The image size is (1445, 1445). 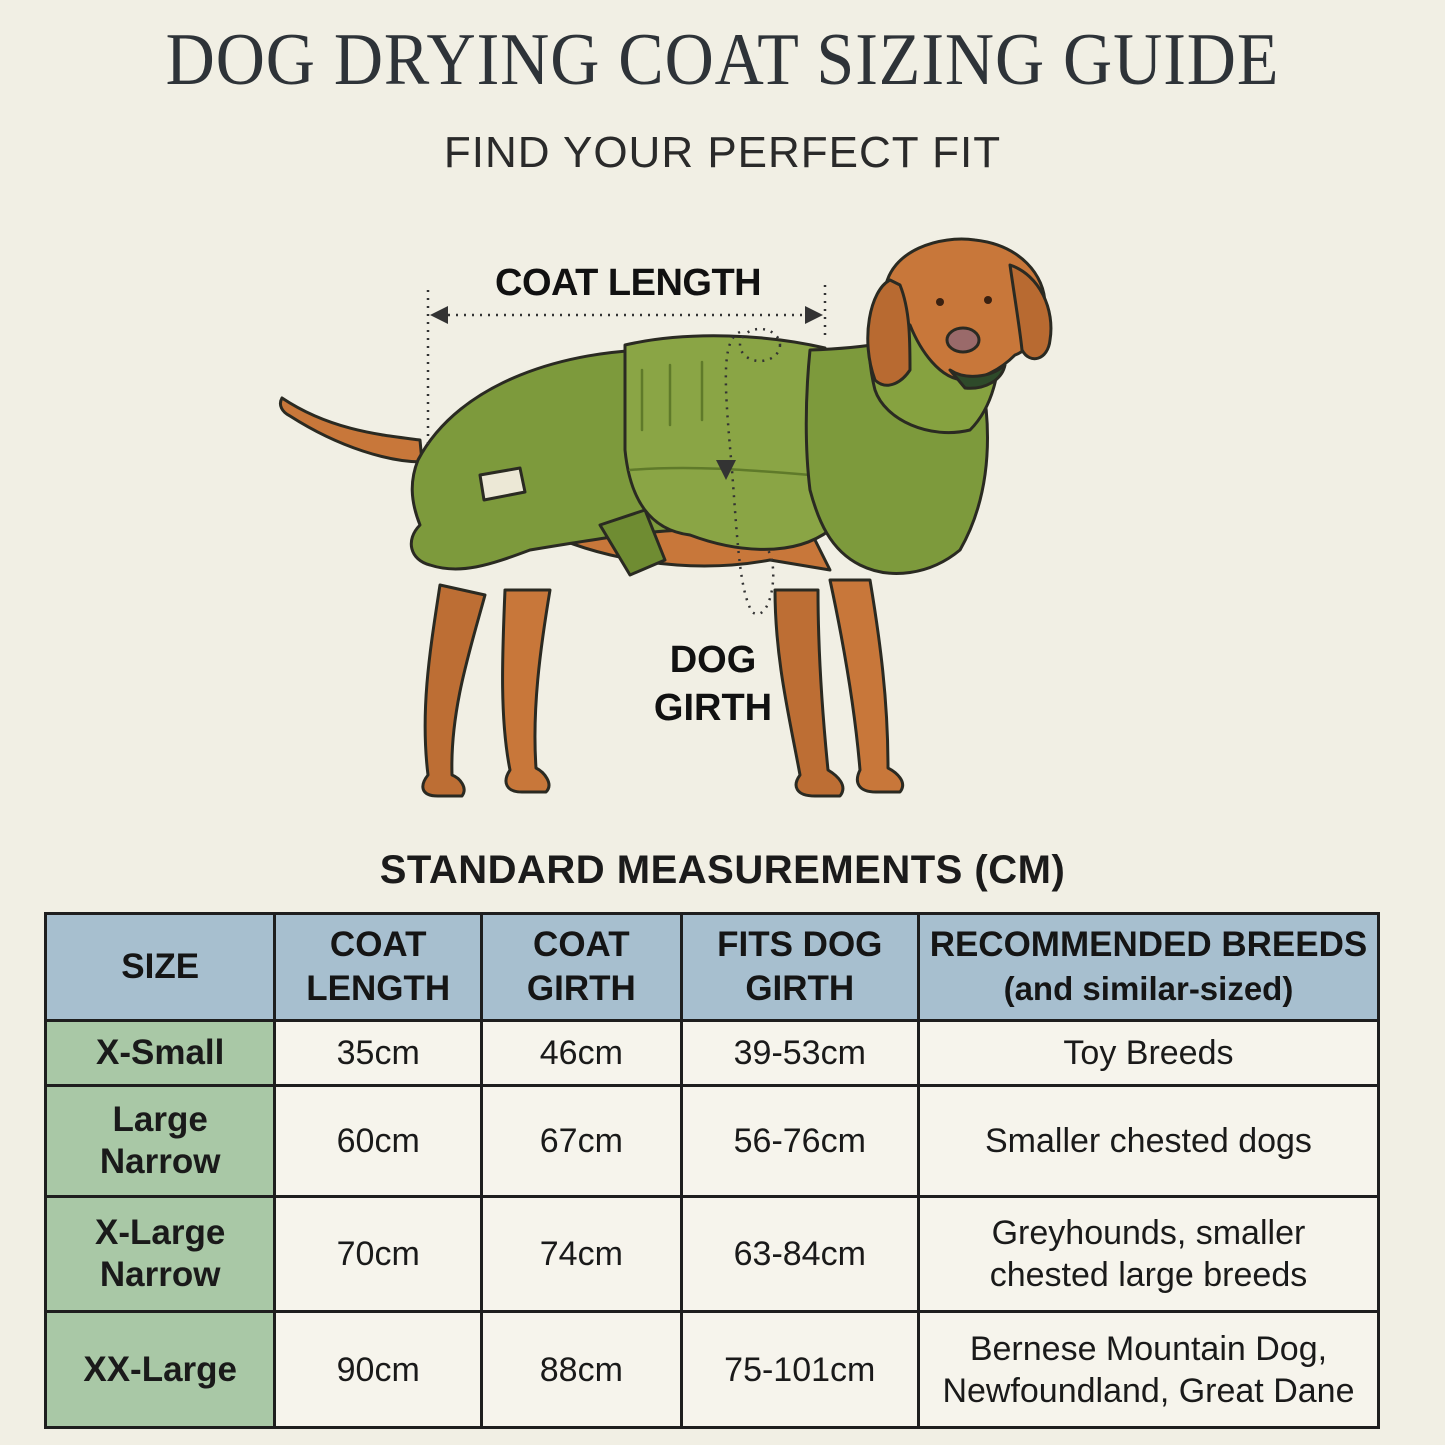 What do you see at coordinates (722, 60) in the screenshot?
I see `page-title: DOG DRYING COAT SIZING GUIDE` at bounding box center [722, 60].